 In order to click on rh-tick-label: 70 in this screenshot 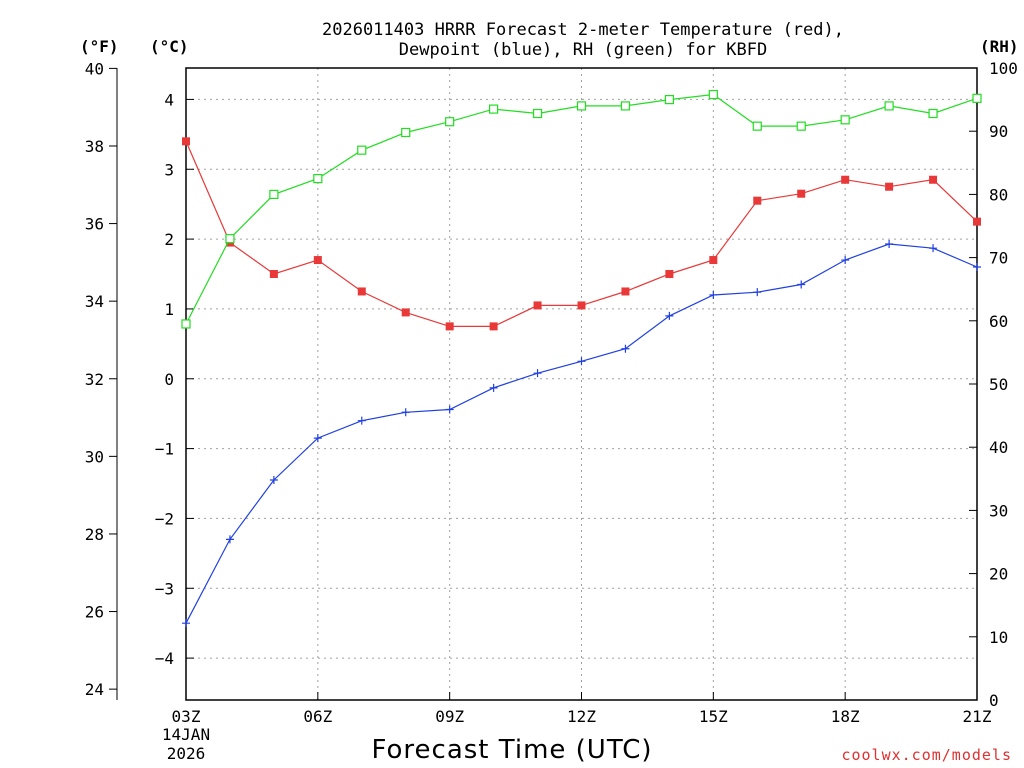, I will do `click(998, 258)`.